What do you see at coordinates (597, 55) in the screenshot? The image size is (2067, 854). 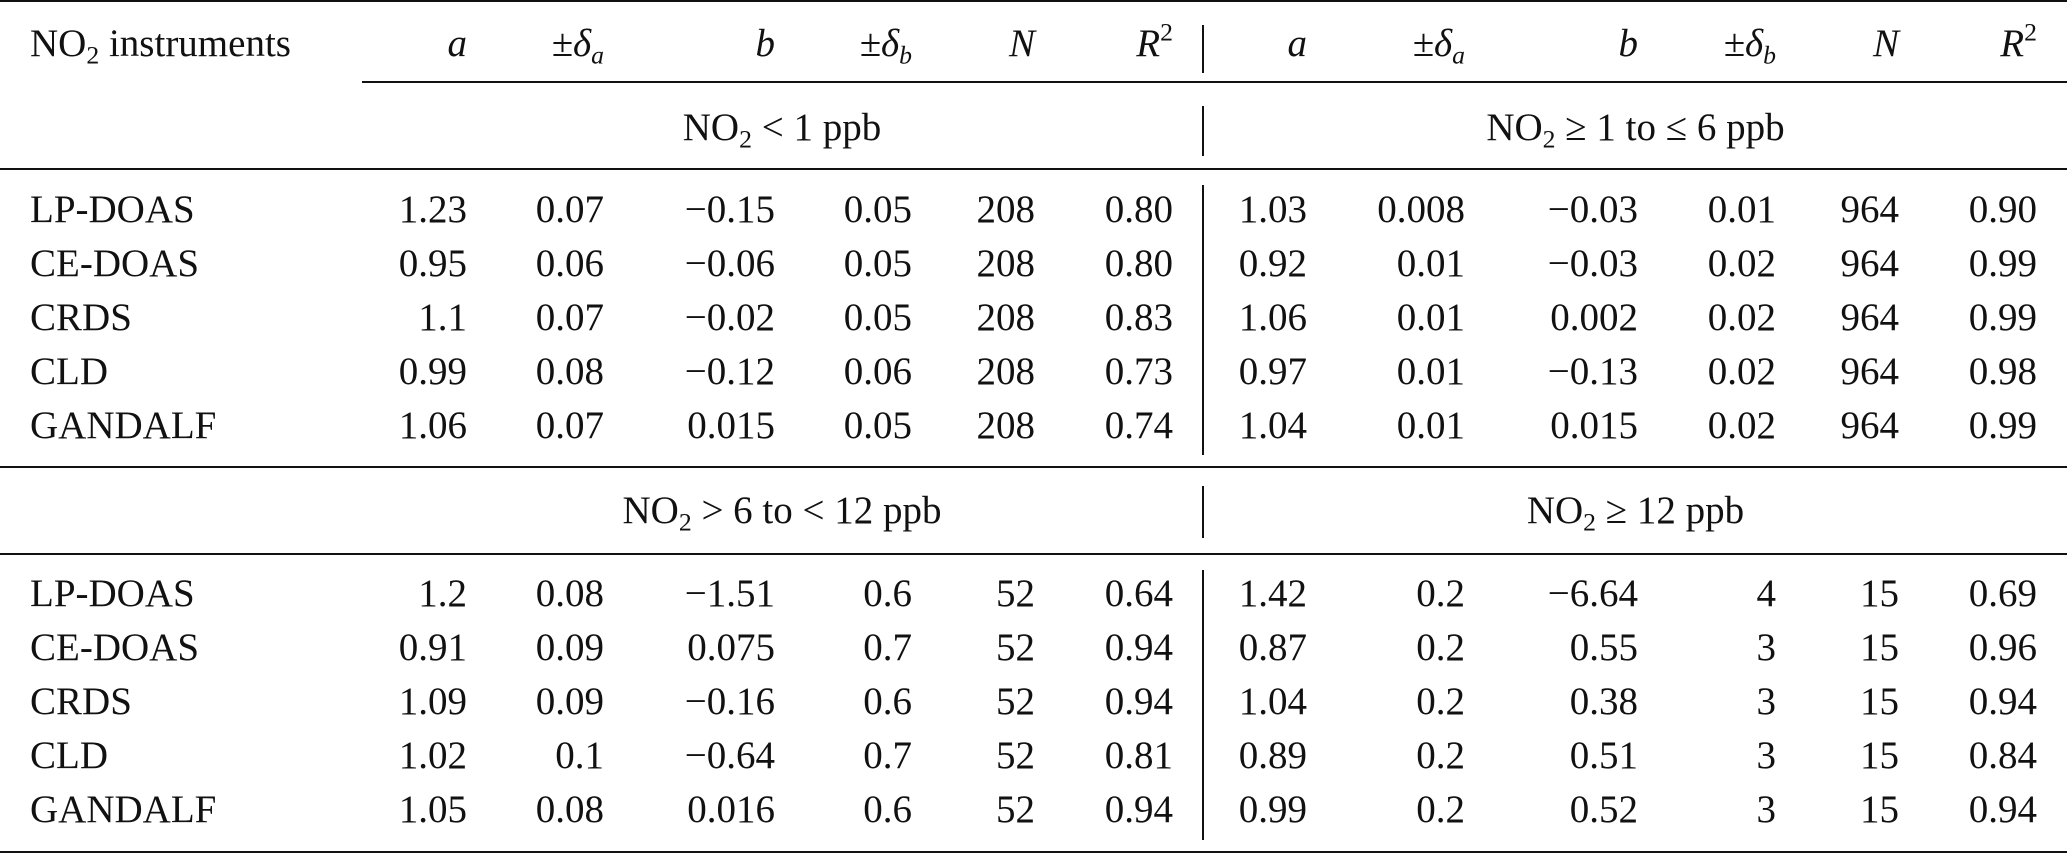 I see `header-delta-a-left-sub: a` at bounding box center [597, 55].